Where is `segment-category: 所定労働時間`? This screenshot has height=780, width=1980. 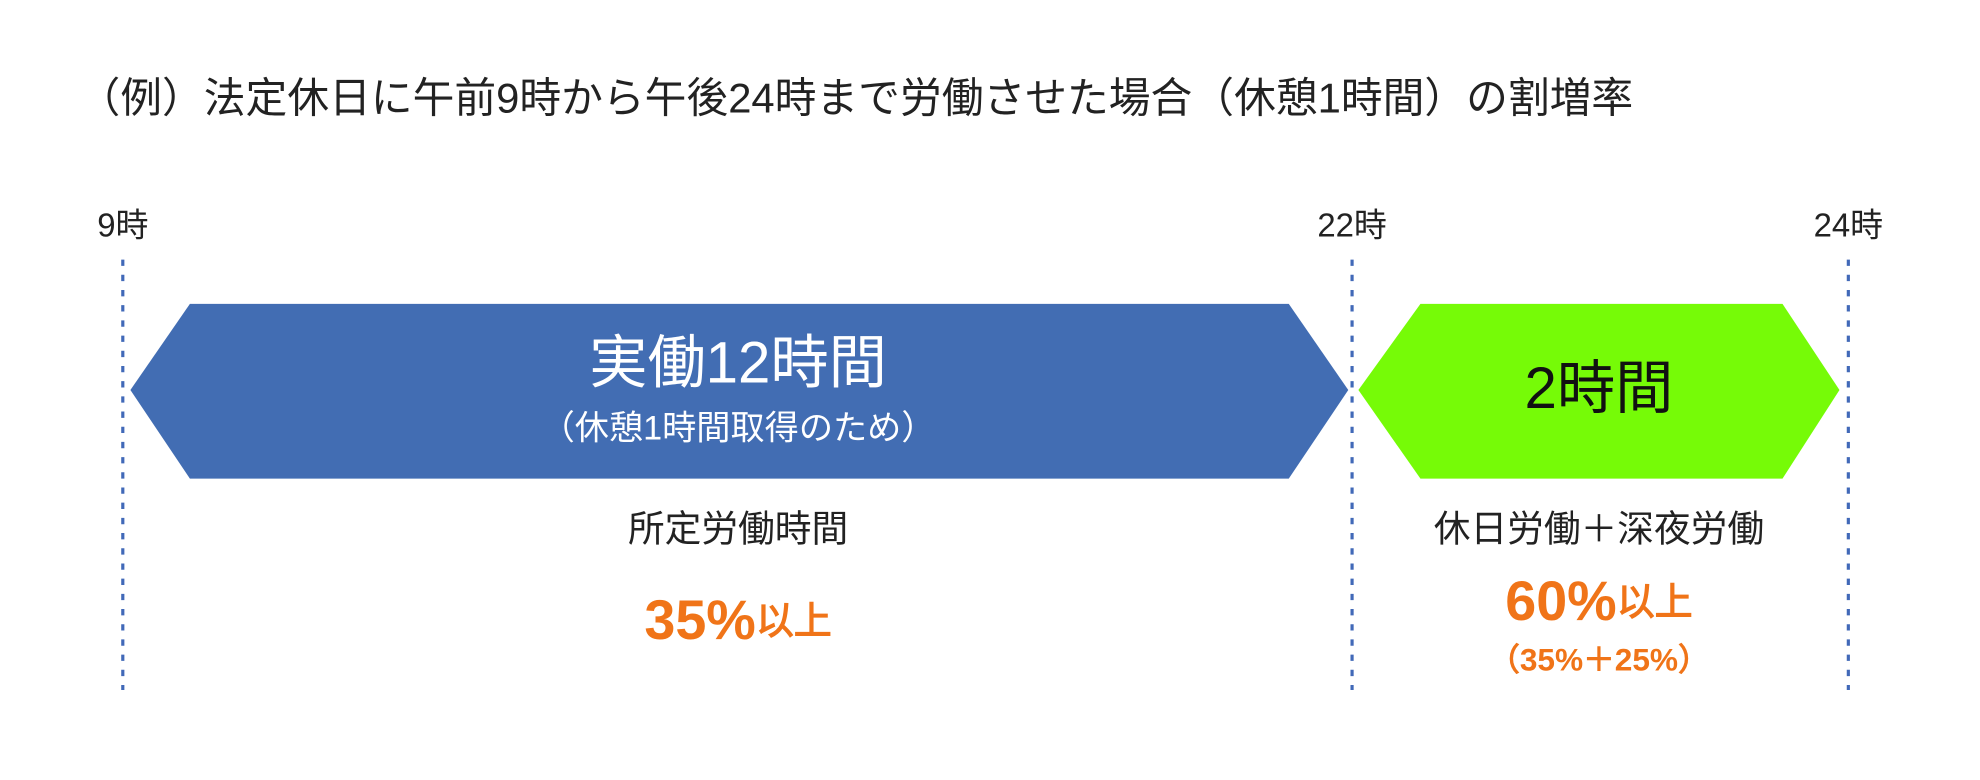
segment-category: 所定労働時間 is located at coordinates (738, 528).